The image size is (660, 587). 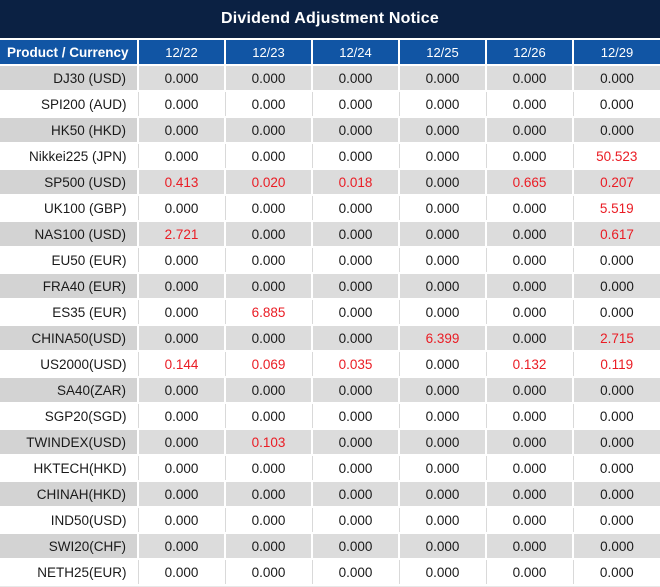 I want to click on value-cell: 0.119, so click(x=616, y=364).